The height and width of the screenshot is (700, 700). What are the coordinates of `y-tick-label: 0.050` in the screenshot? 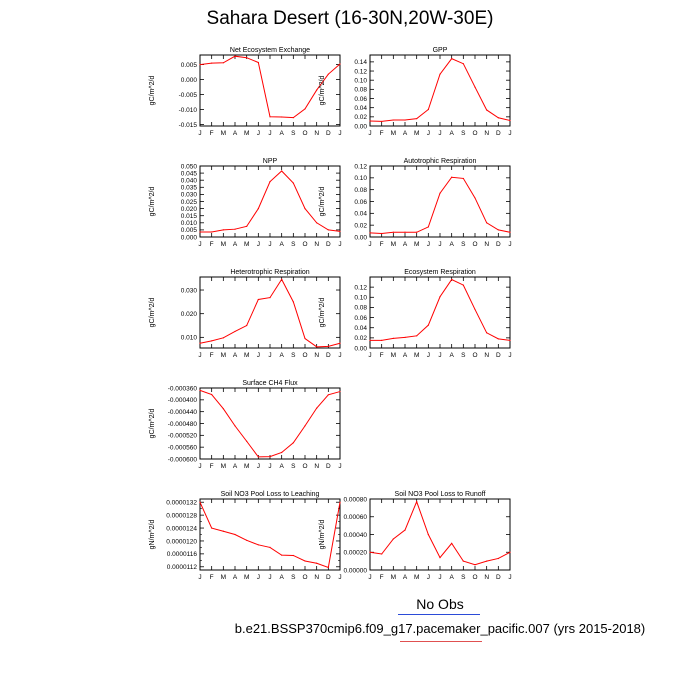 It's located at (189, 166).